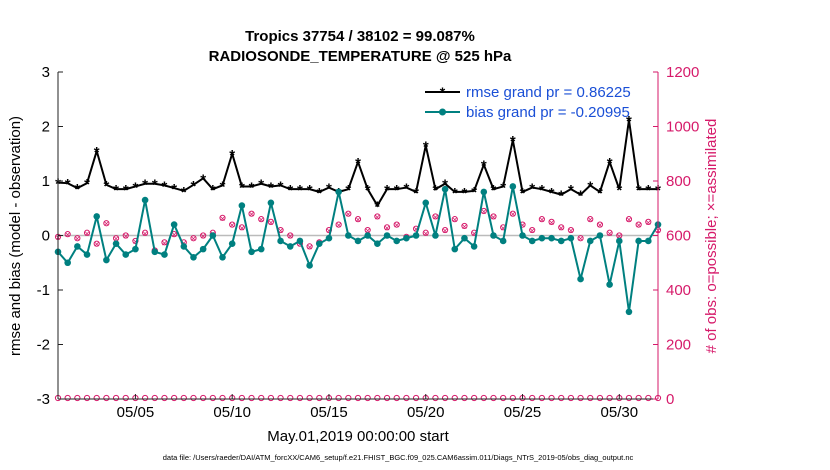 The image size is (830, 470). Describe the element at coordinates (426, 412) in the screenshot. I see `x-tick-label: 05/20` at that location.